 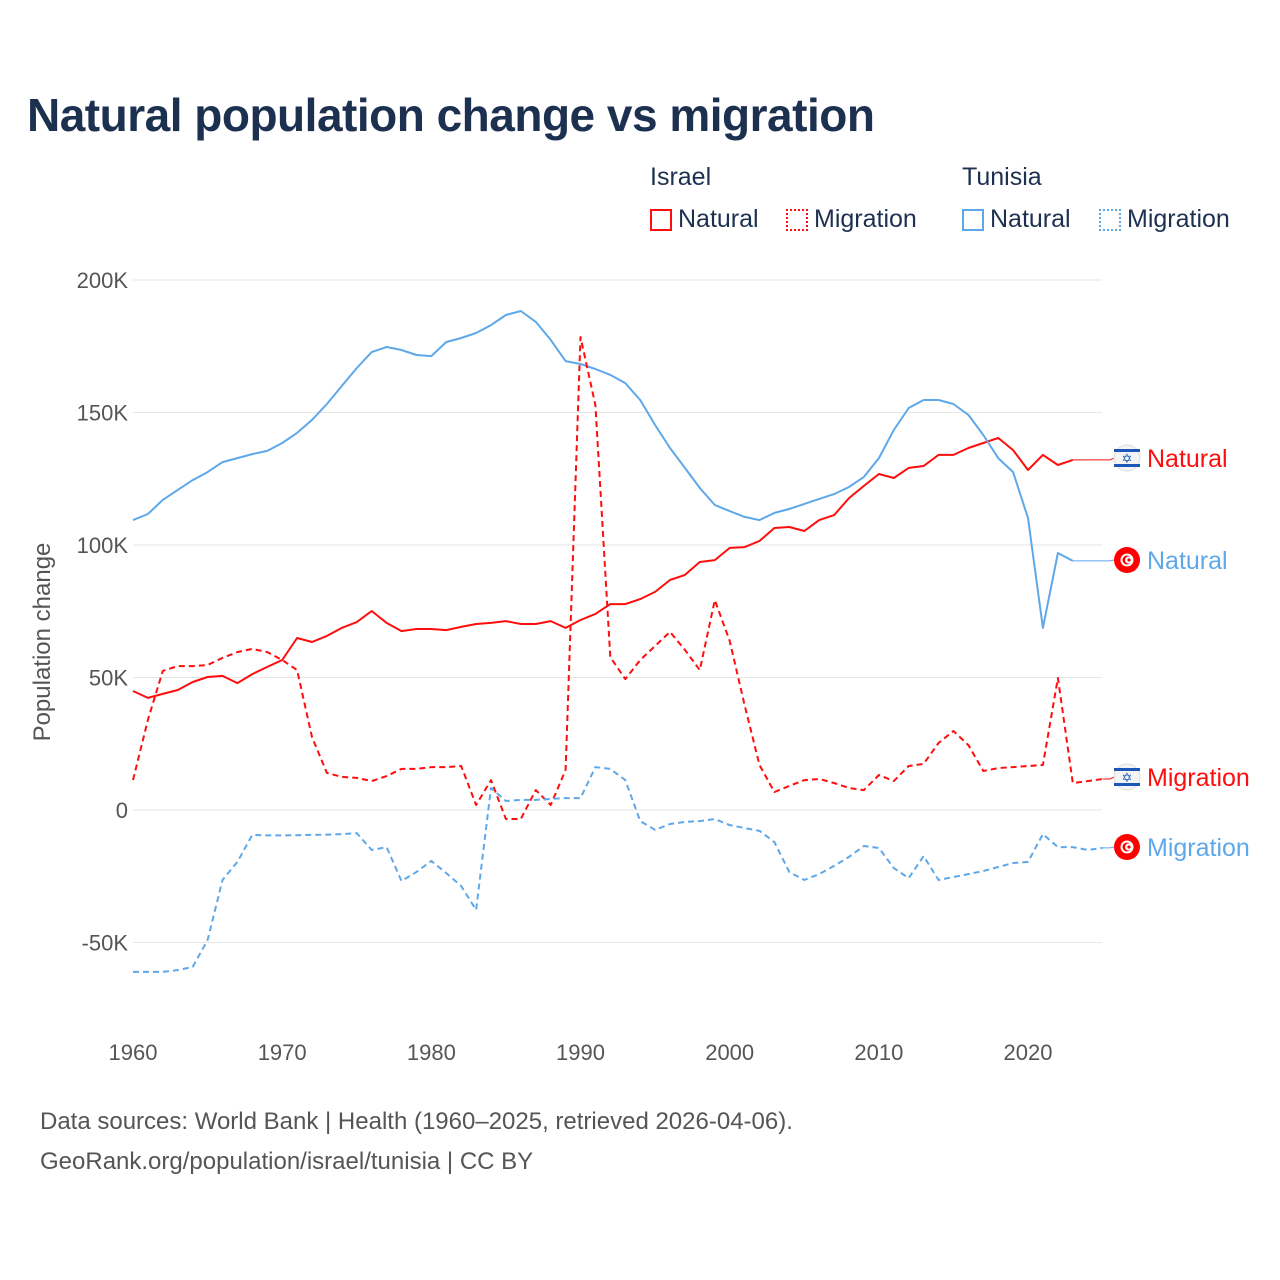 I want to click on y-tick-label: 0, so click(x=122, y=810).